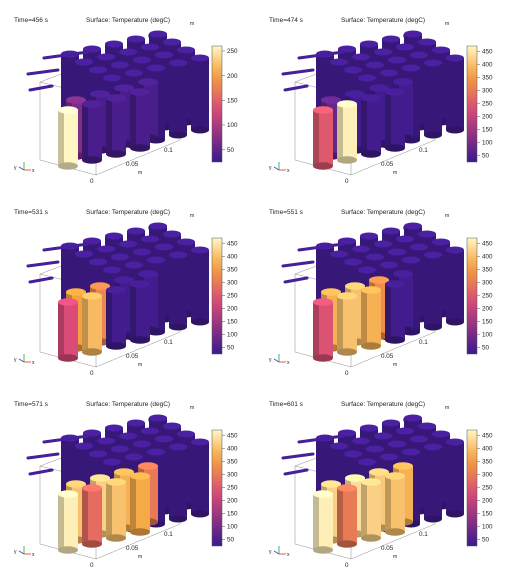  What do you see at coordinates (31, 404) in the screenshot?
I see `time-label: Time=571 s` at bounding box center [31, 404].